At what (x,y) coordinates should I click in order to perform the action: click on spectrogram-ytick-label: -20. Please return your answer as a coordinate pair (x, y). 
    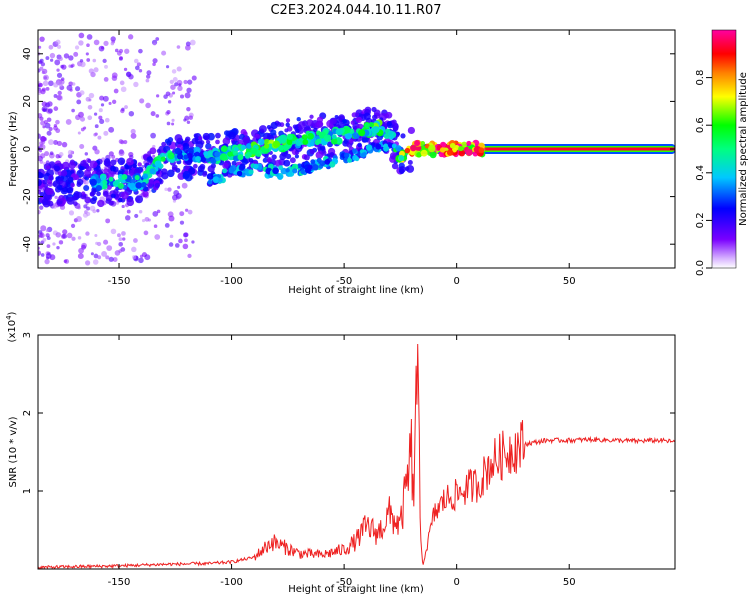
    Looking at the image, I should click on (27, 196).